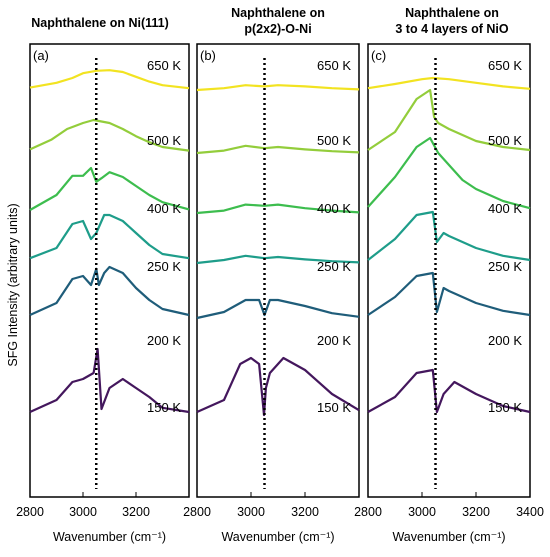  Describe the element at coordinates (378, 55) in the screenshot. I see `panel-letter: (c)` at that location.